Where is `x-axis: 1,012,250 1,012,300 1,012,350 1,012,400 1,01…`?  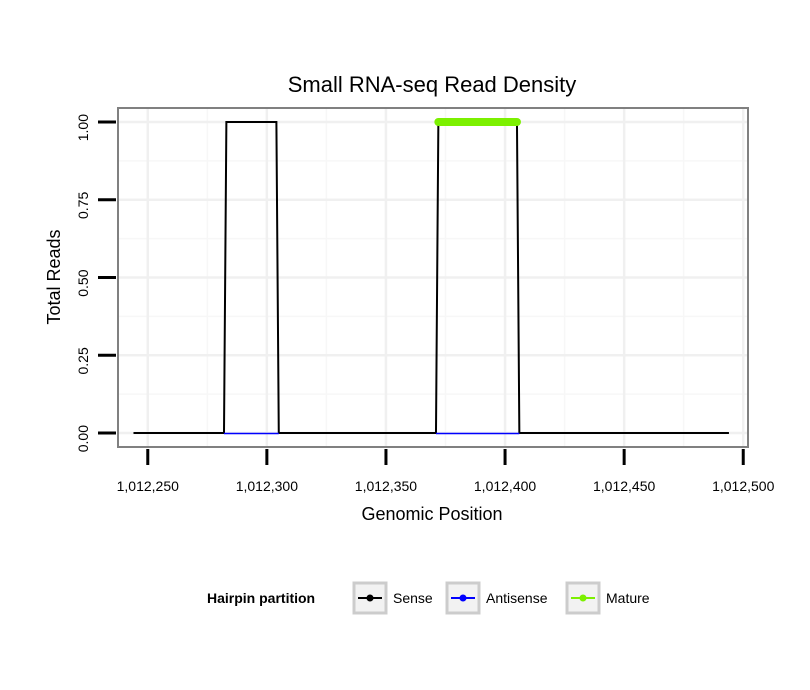 x-axis: 1,012,250 1,012,300 1,012,350 1,012,400 1,01… is located at coordinates (446, 471).